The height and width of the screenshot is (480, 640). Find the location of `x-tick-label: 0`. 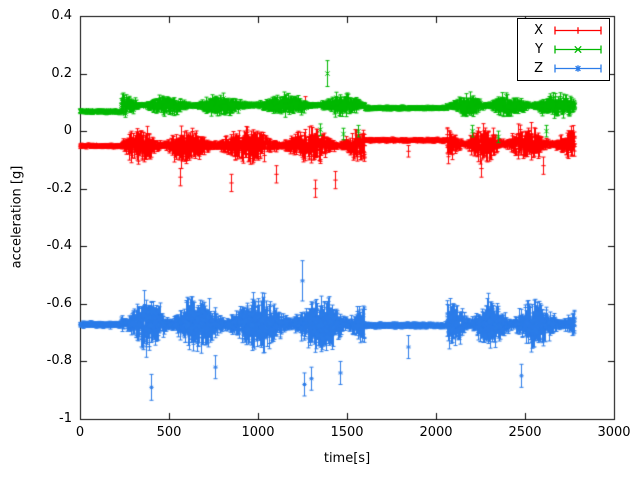

x-tick-label: 0 is located at coordinates (80, 432).